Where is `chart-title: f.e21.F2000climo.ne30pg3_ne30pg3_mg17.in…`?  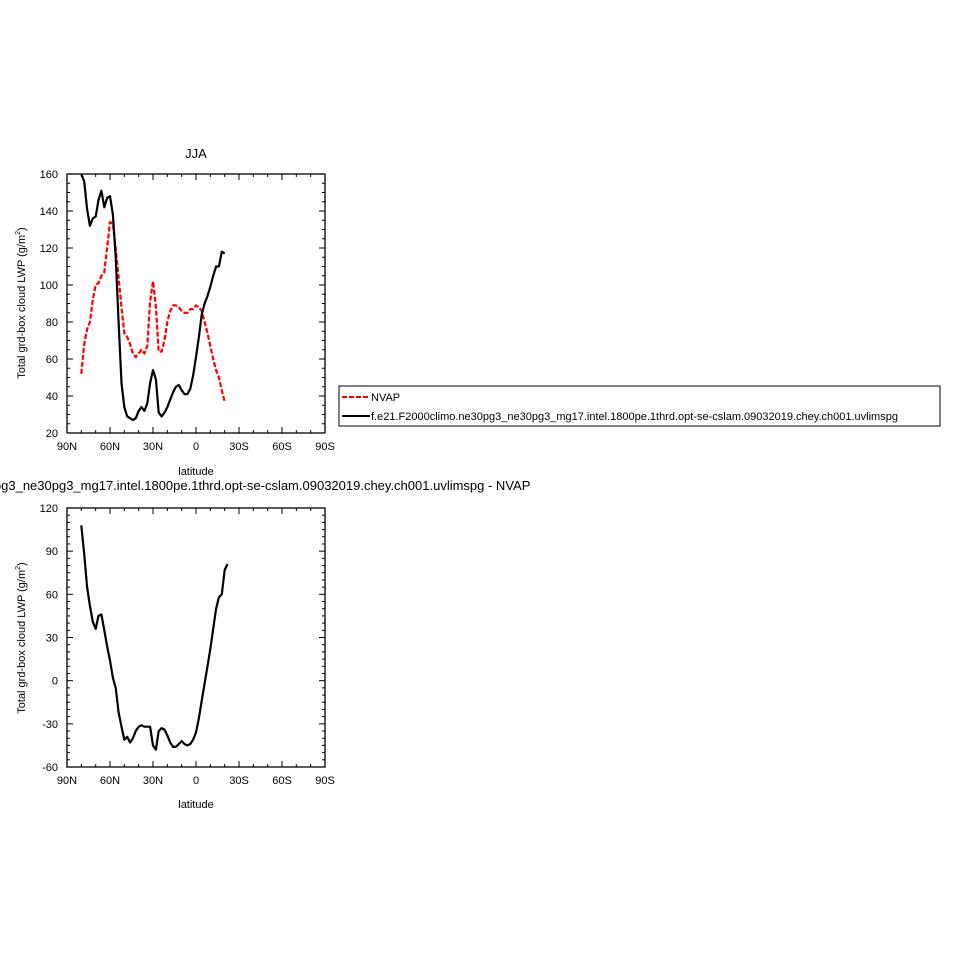 chart-title: f.e21.F2000climo.ne30pg3_ne30pg3_mg17.in… is located at coordinates (265, 485).